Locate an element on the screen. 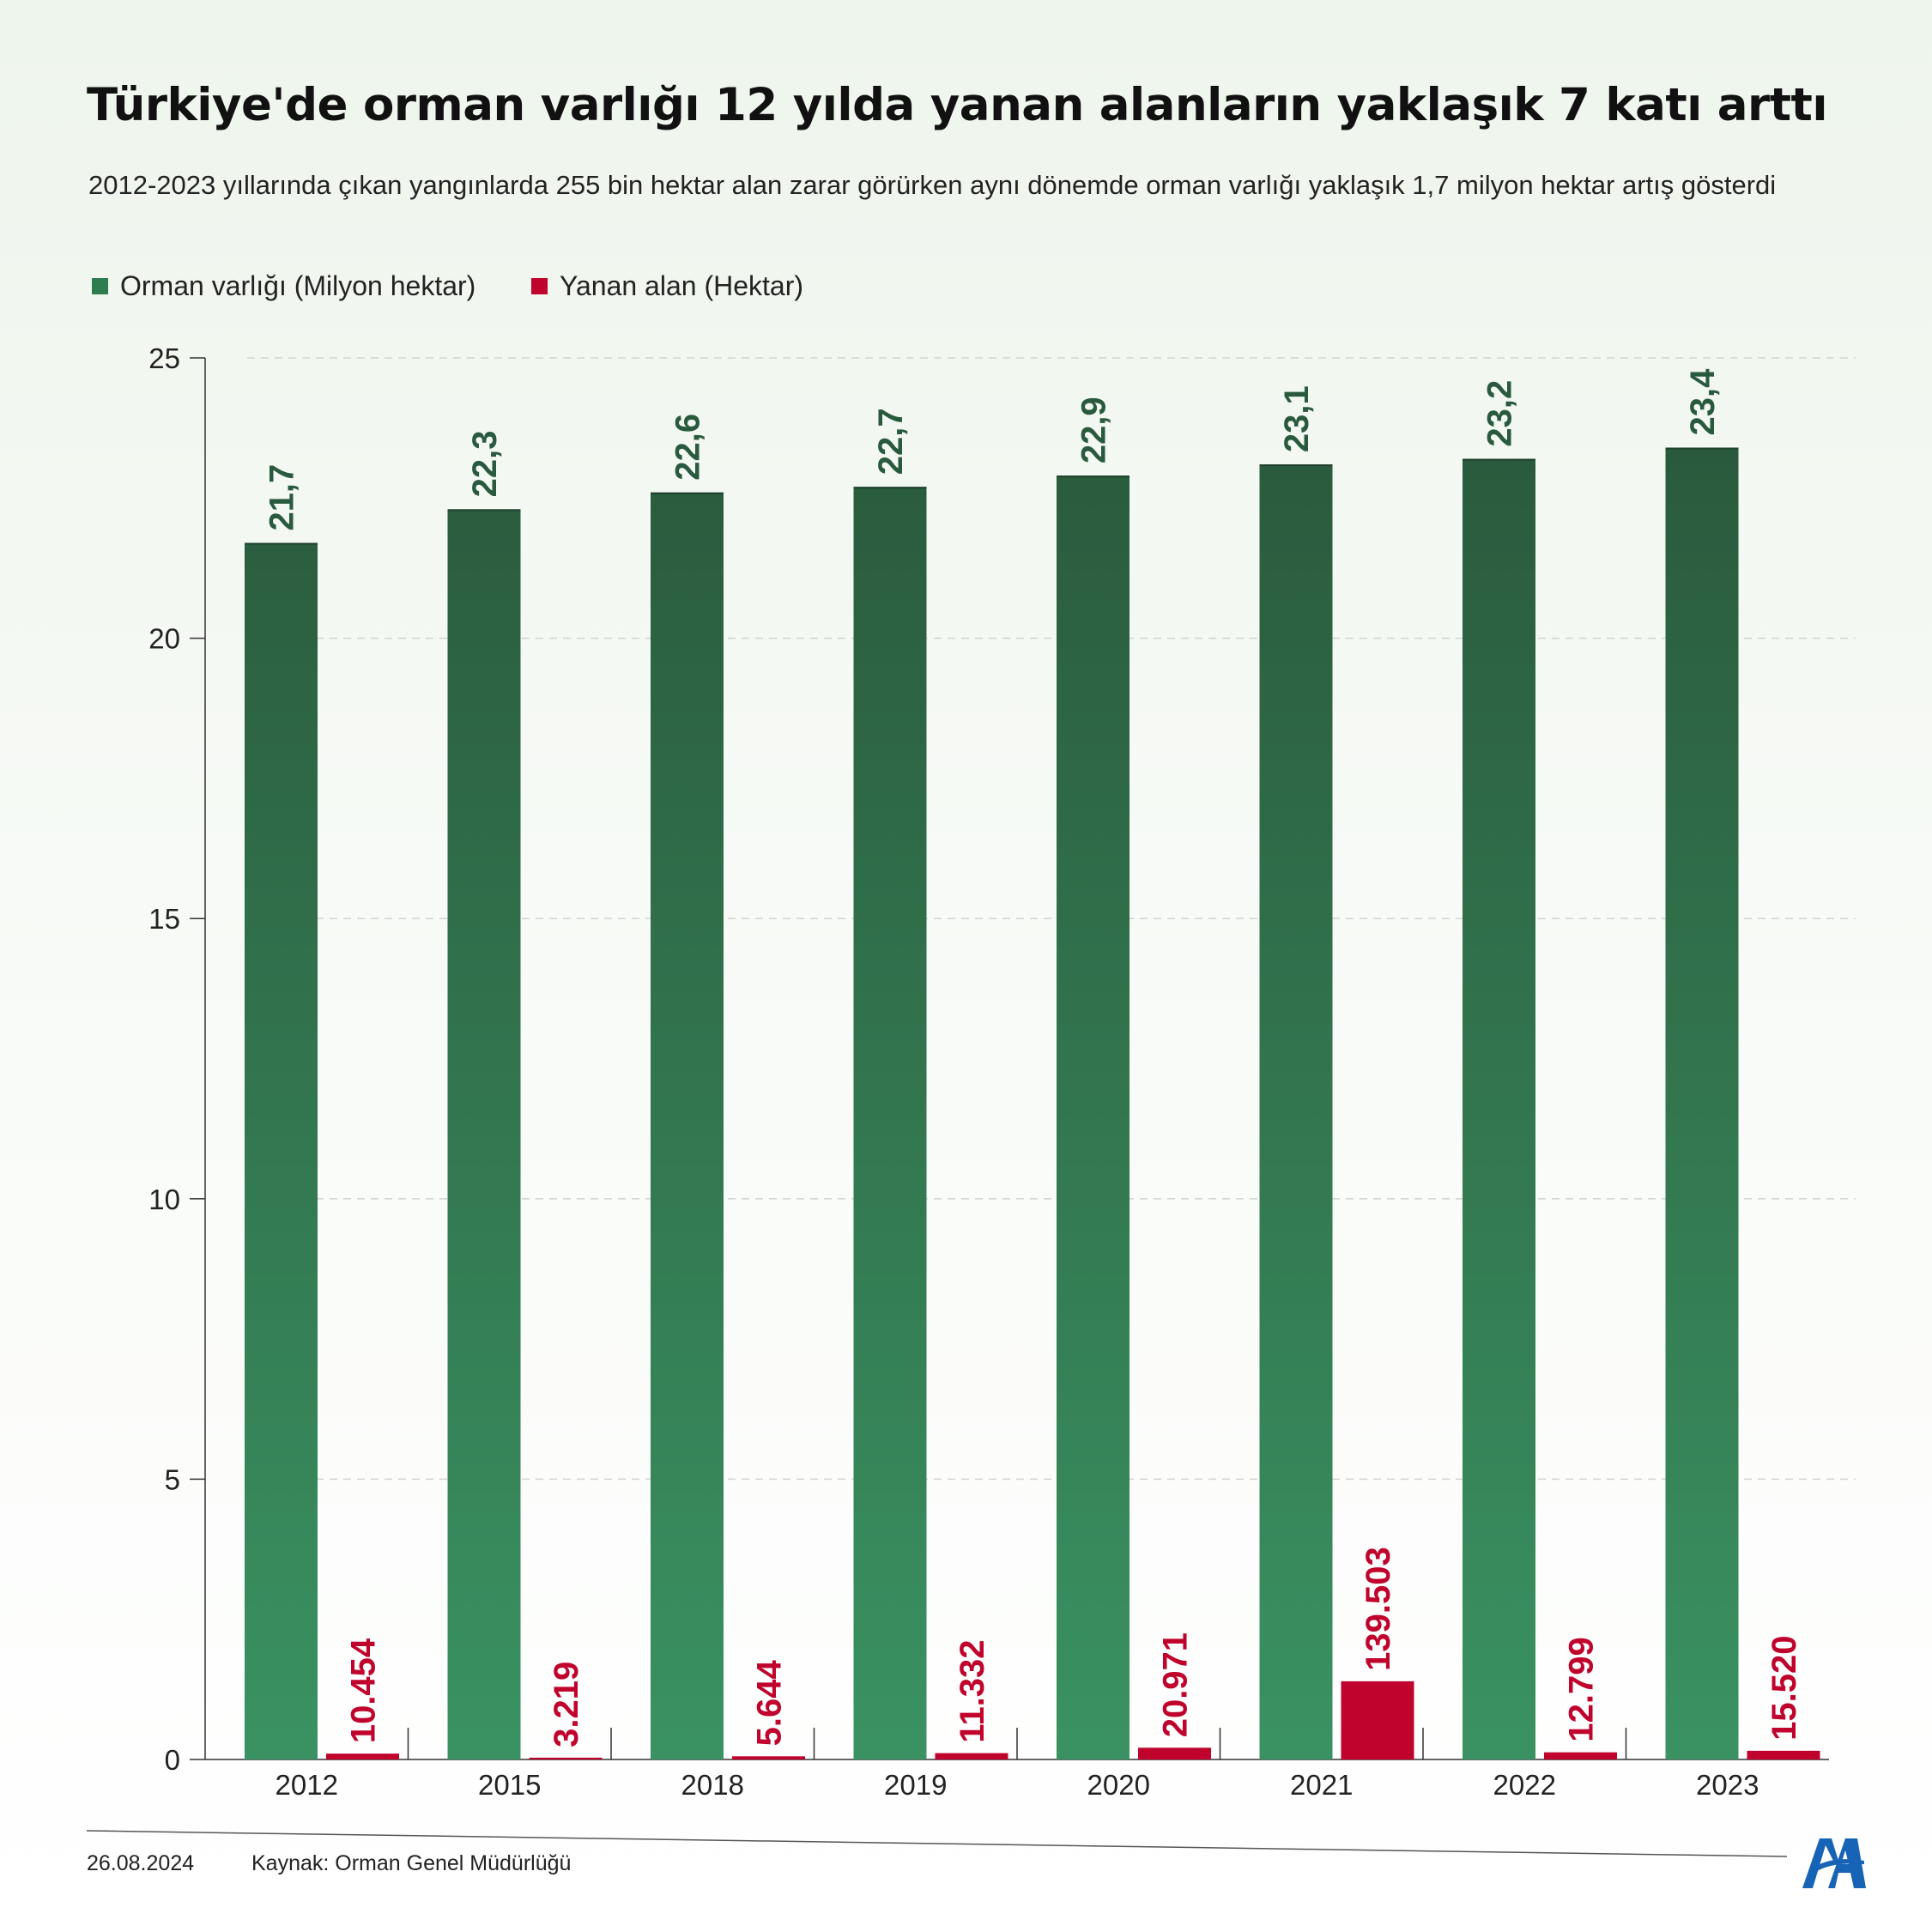  data-label-burned: 139.503 is located at coordinates (1379, 1609).